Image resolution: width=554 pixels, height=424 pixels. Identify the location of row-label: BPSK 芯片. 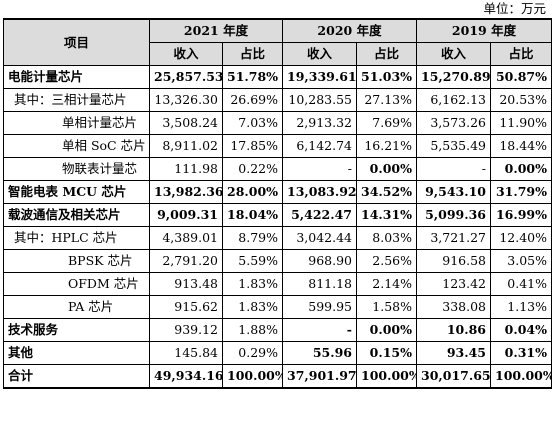
(76, 261).